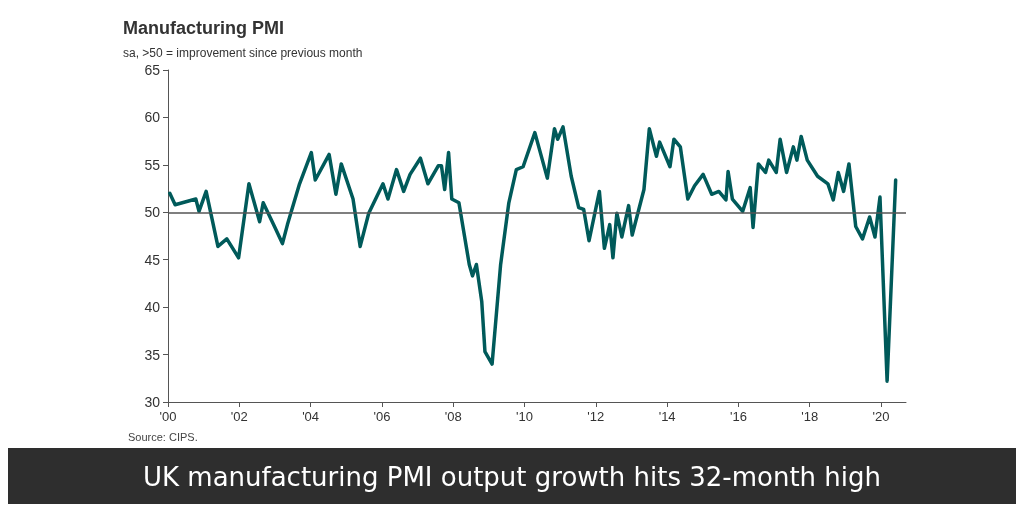 Image resolution: width=1024 pixels, height=512 pixels. I want to click on x-tick-label: '14, so click(667, 416).